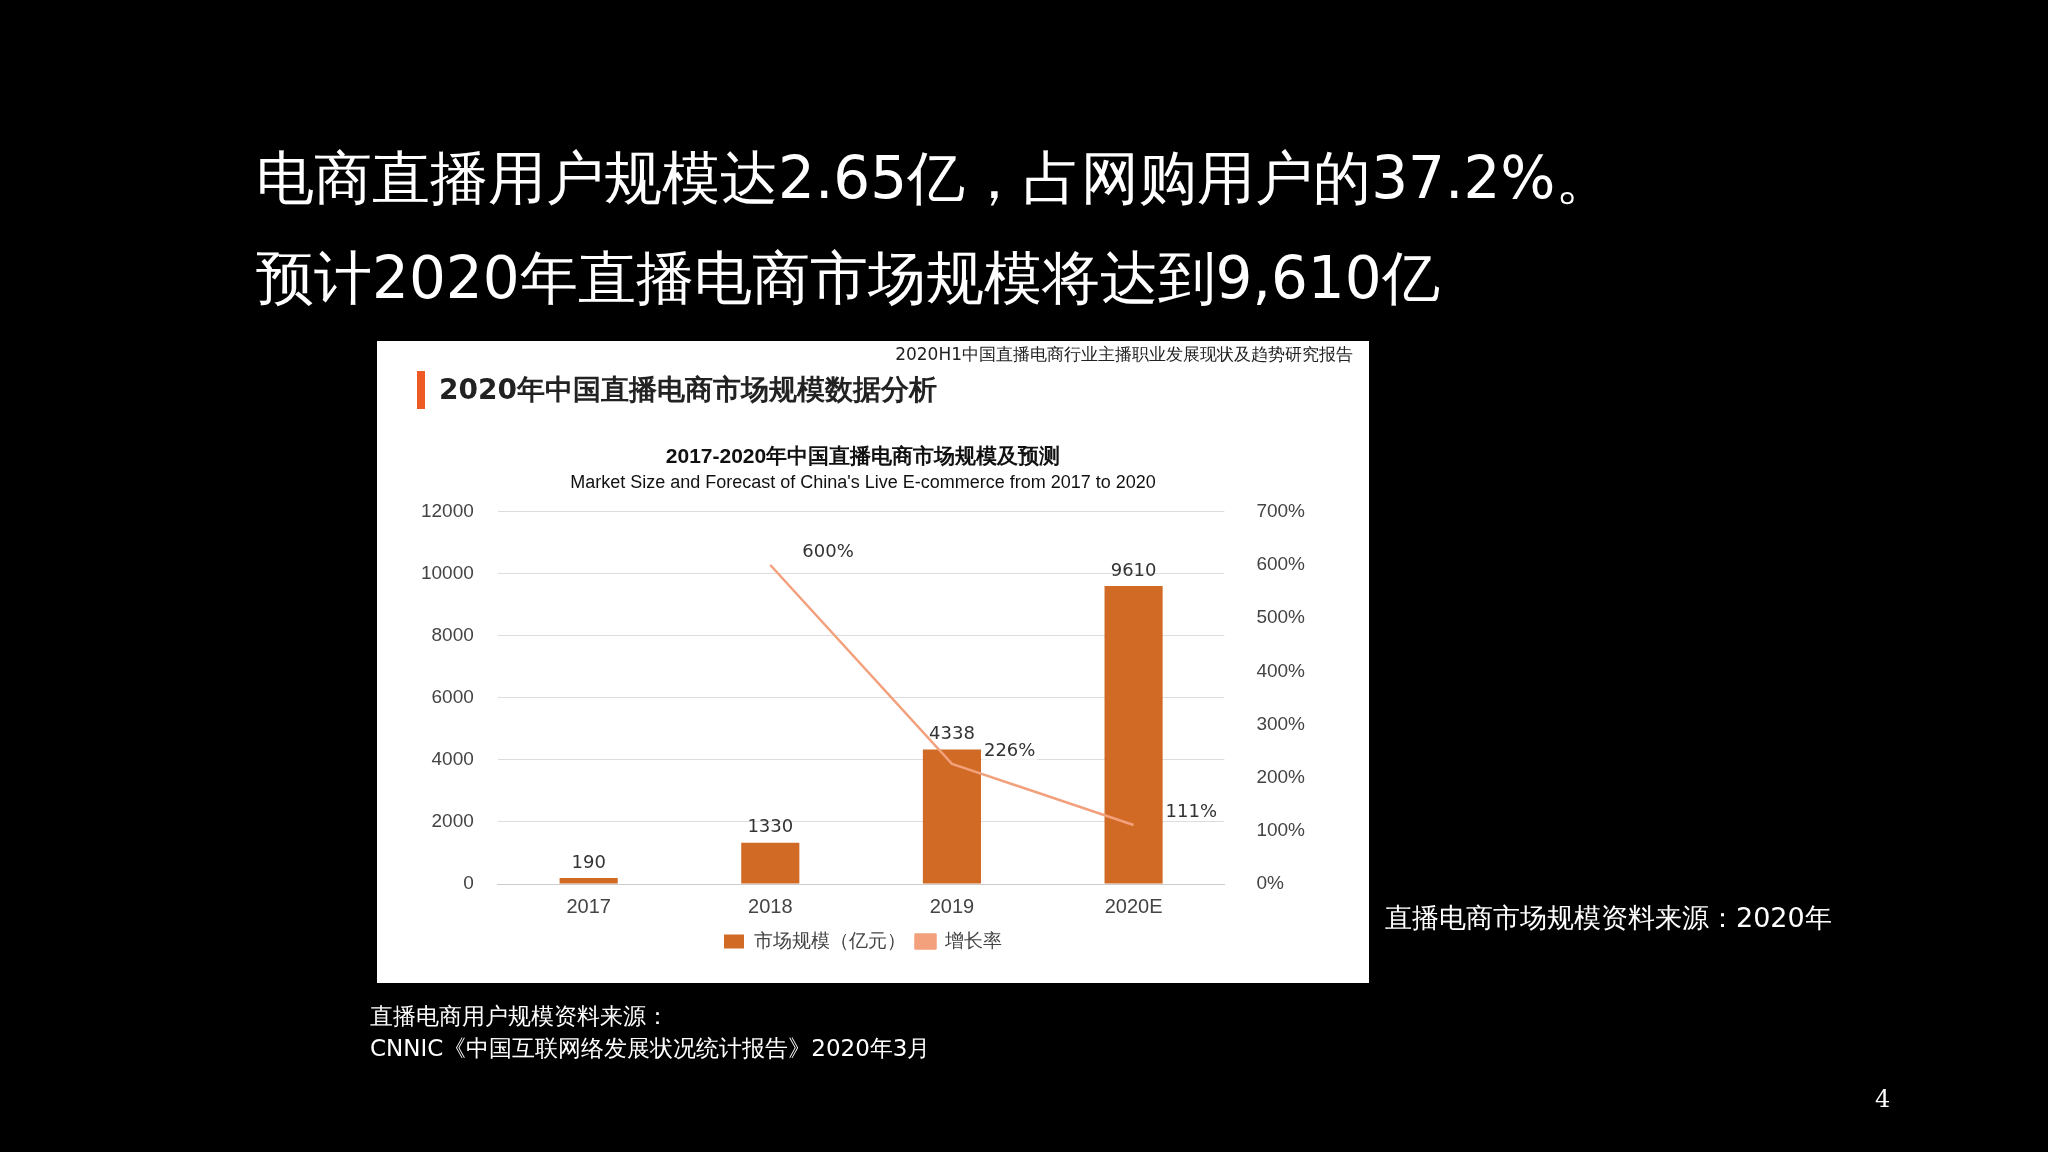 The image size is (2048, 1152). What do you see at coordinates (1281, 830) in the screenshot?
I see `y2-tick-label: 100%` at bounding box center [1281, 830].